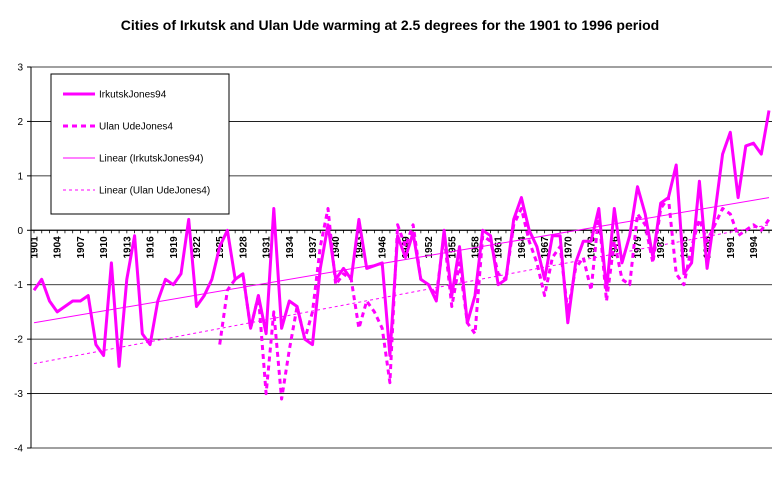 The height and width of the screenshot is (479, 780). What do you see at coordinates (18, 340) in the screenshot?
I see `y-tick-label: -2` at bounding box center [18, 340].